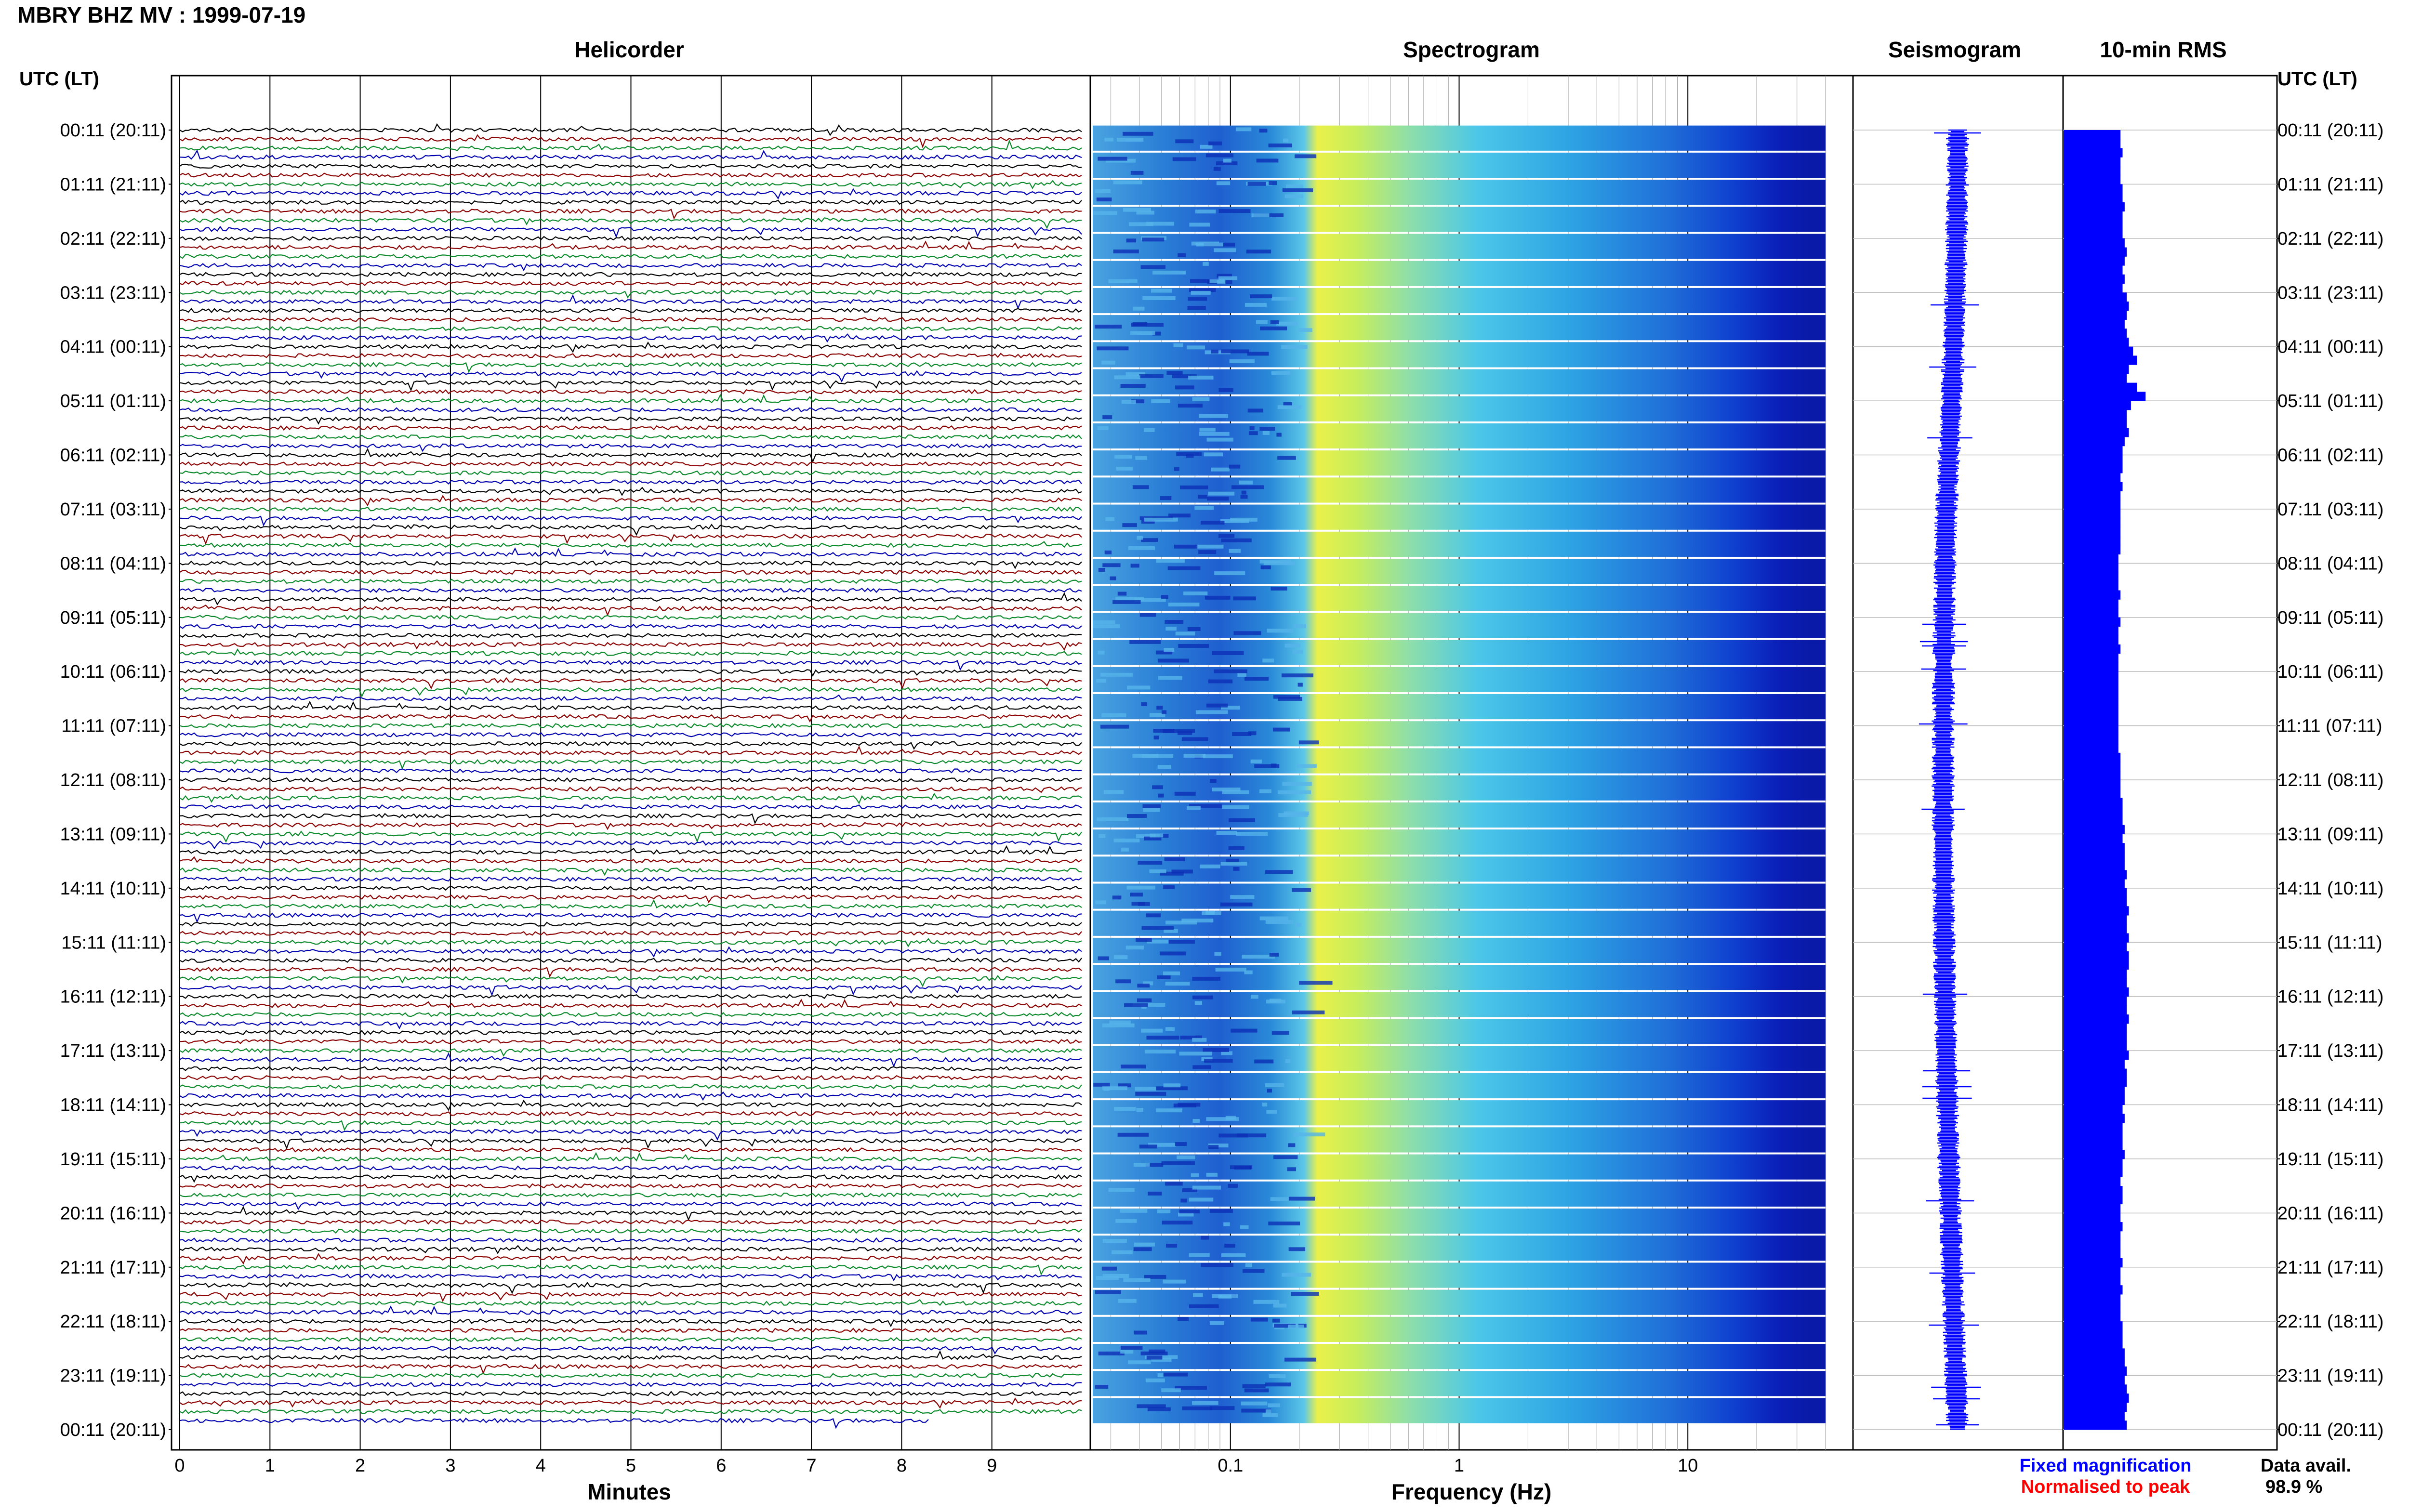 The width and height of the screenshot is (2409, 1512). I want to click on time-tick-right: 17:11 (13:11), so click(2330, 1051).